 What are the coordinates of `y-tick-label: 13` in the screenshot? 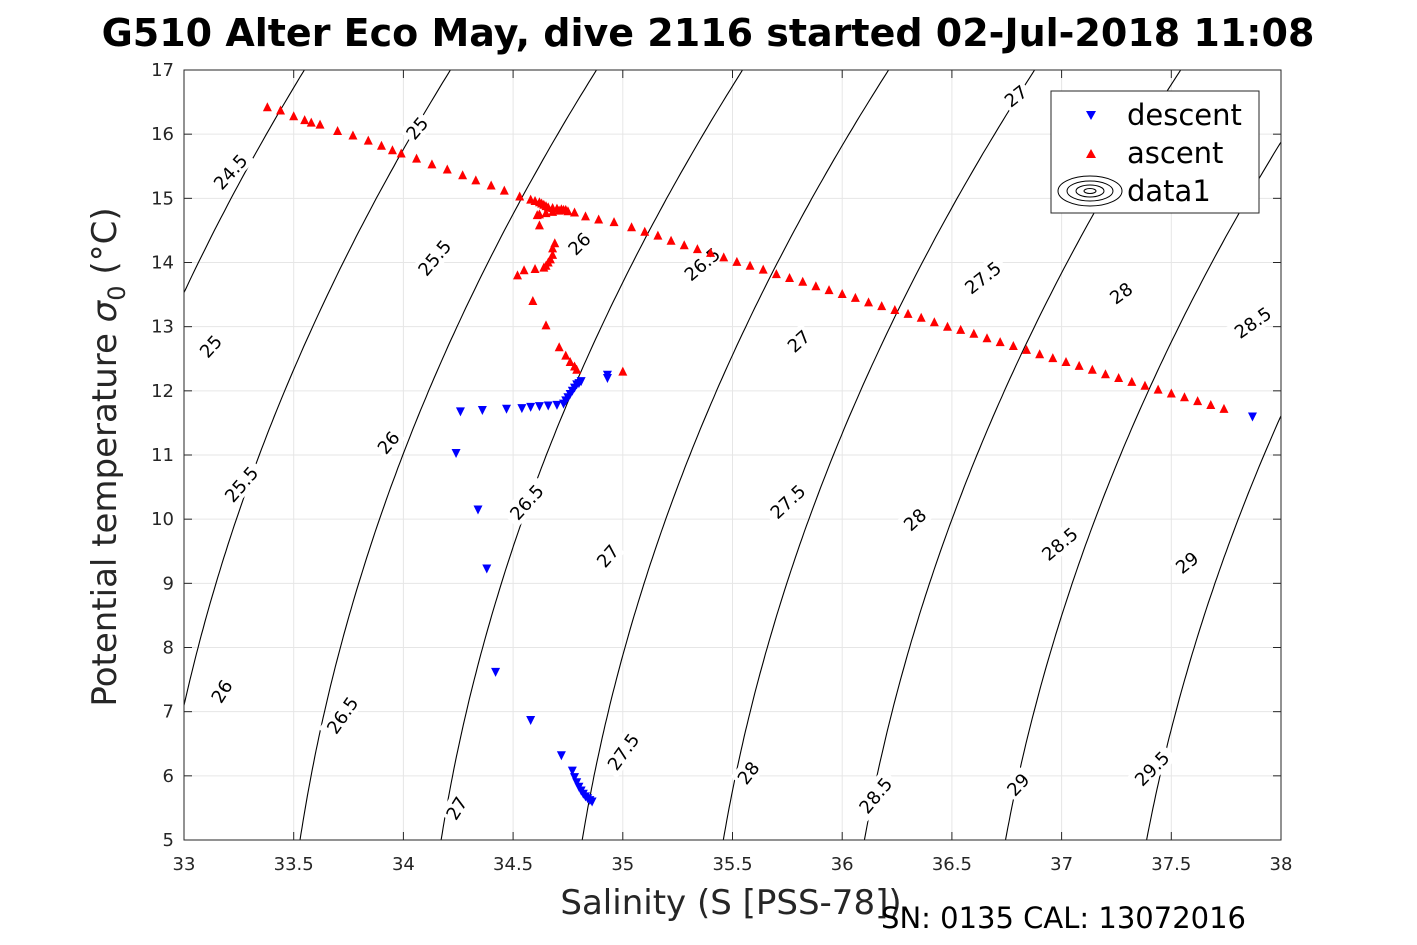 It's located at (162, 327).